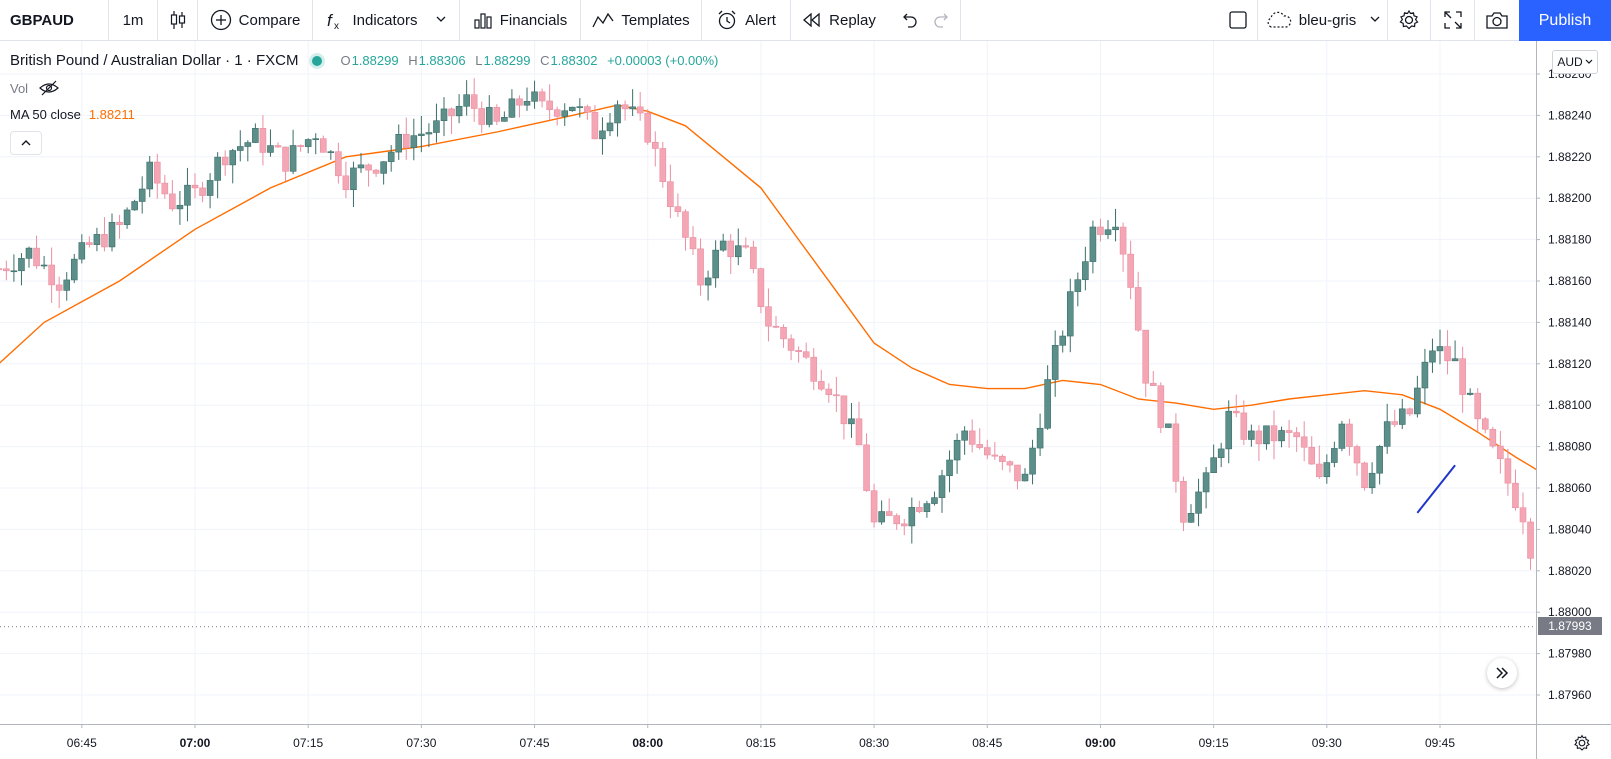  What do you see at coordinates (1575, 62) in the screenshot?
I see `currency-button: AUD` at bounding box center [1575, 62].